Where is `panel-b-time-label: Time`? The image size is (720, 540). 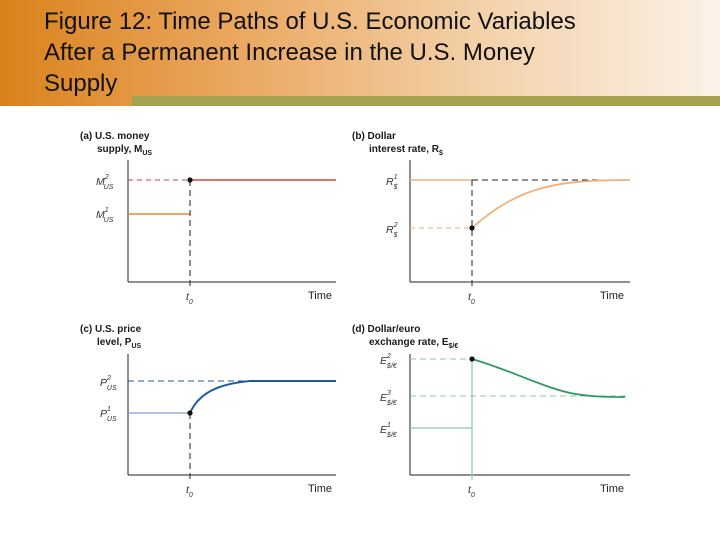 panel-b-time-label: Time is located at coordinates (612, 296).